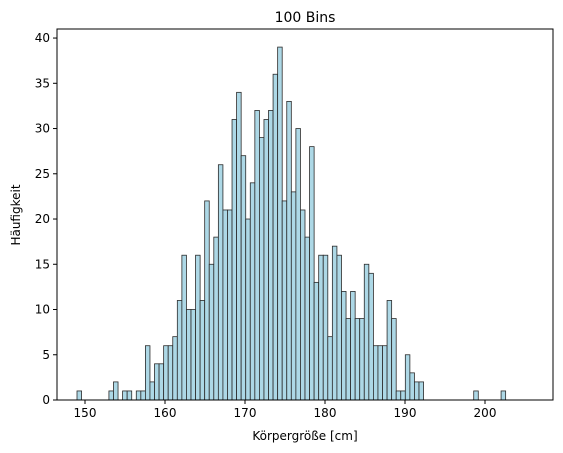 The image size is (563, 453). What do you see at coordinates (304, 436) in the screenshot?
I see `x-axis-label: Körpergröße [cm]` at bounding box center [304, 436].